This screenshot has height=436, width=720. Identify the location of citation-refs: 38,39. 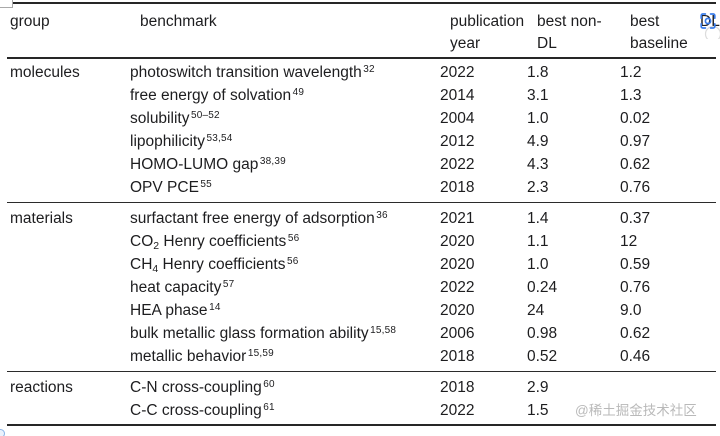
(272, 161).